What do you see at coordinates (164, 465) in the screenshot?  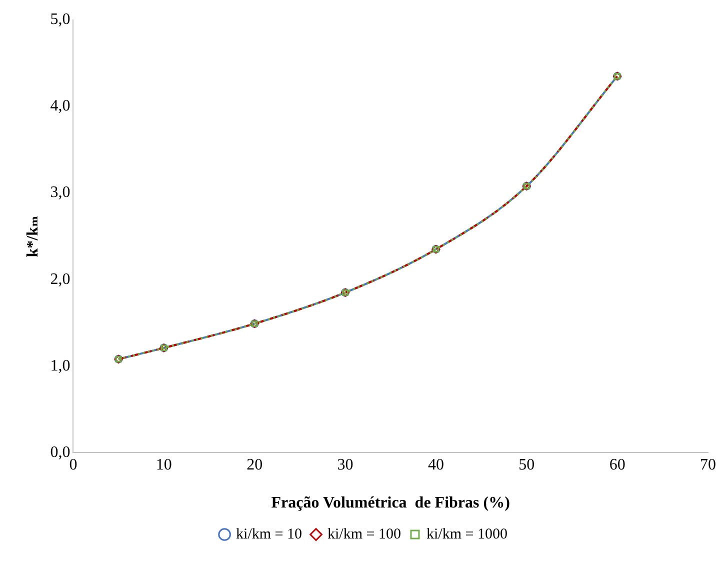 I see `x-tick-label: 10` at bounding box center [164, 465].